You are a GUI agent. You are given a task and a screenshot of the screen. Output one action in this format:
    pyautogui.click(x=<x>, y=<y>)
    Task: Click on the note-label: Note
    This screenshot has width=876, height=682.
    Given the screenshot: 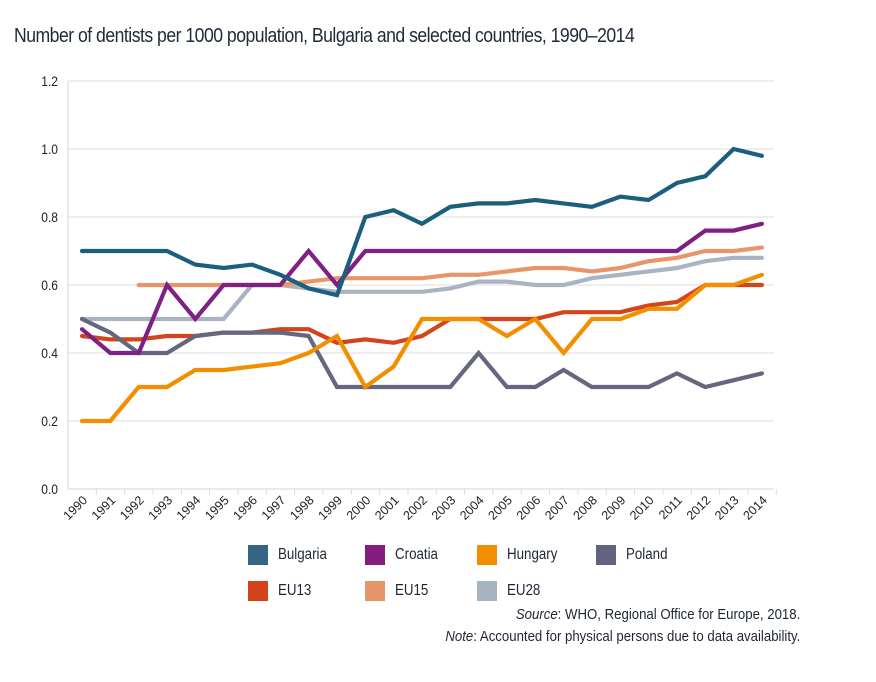 What is the action you would take?
    pyautogui.click(x=459, y=636)
    